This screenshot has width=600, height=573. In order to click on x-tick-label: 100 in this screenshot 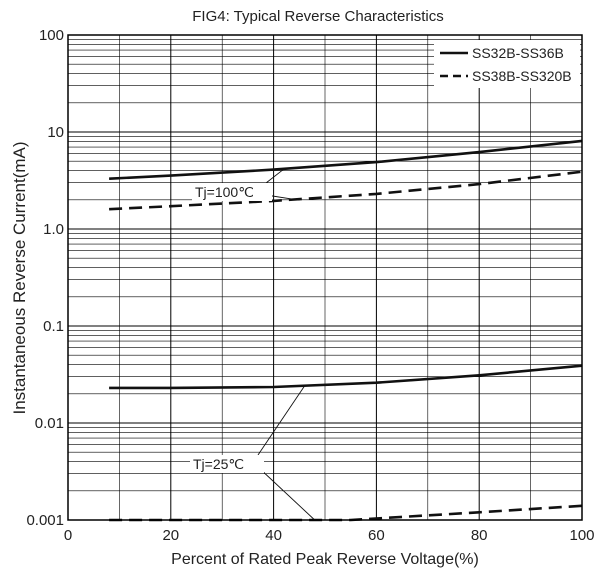, I will do `click(581, 535)`.